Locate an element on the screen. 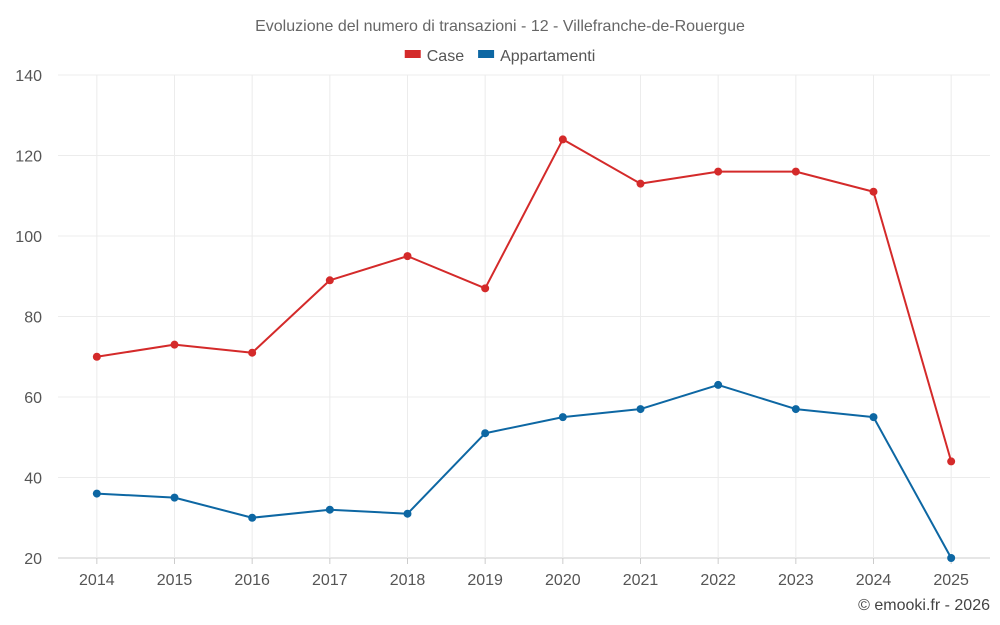 This screenshot has height=625, width=1000. y-tick-label: 140 is located at coordinates (28, 76).